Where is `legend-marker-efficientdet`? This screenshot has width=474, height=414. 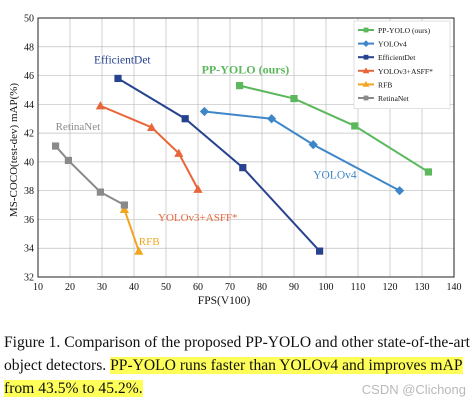
legend-marker-efficientdet is located at coordinates (366, 57).